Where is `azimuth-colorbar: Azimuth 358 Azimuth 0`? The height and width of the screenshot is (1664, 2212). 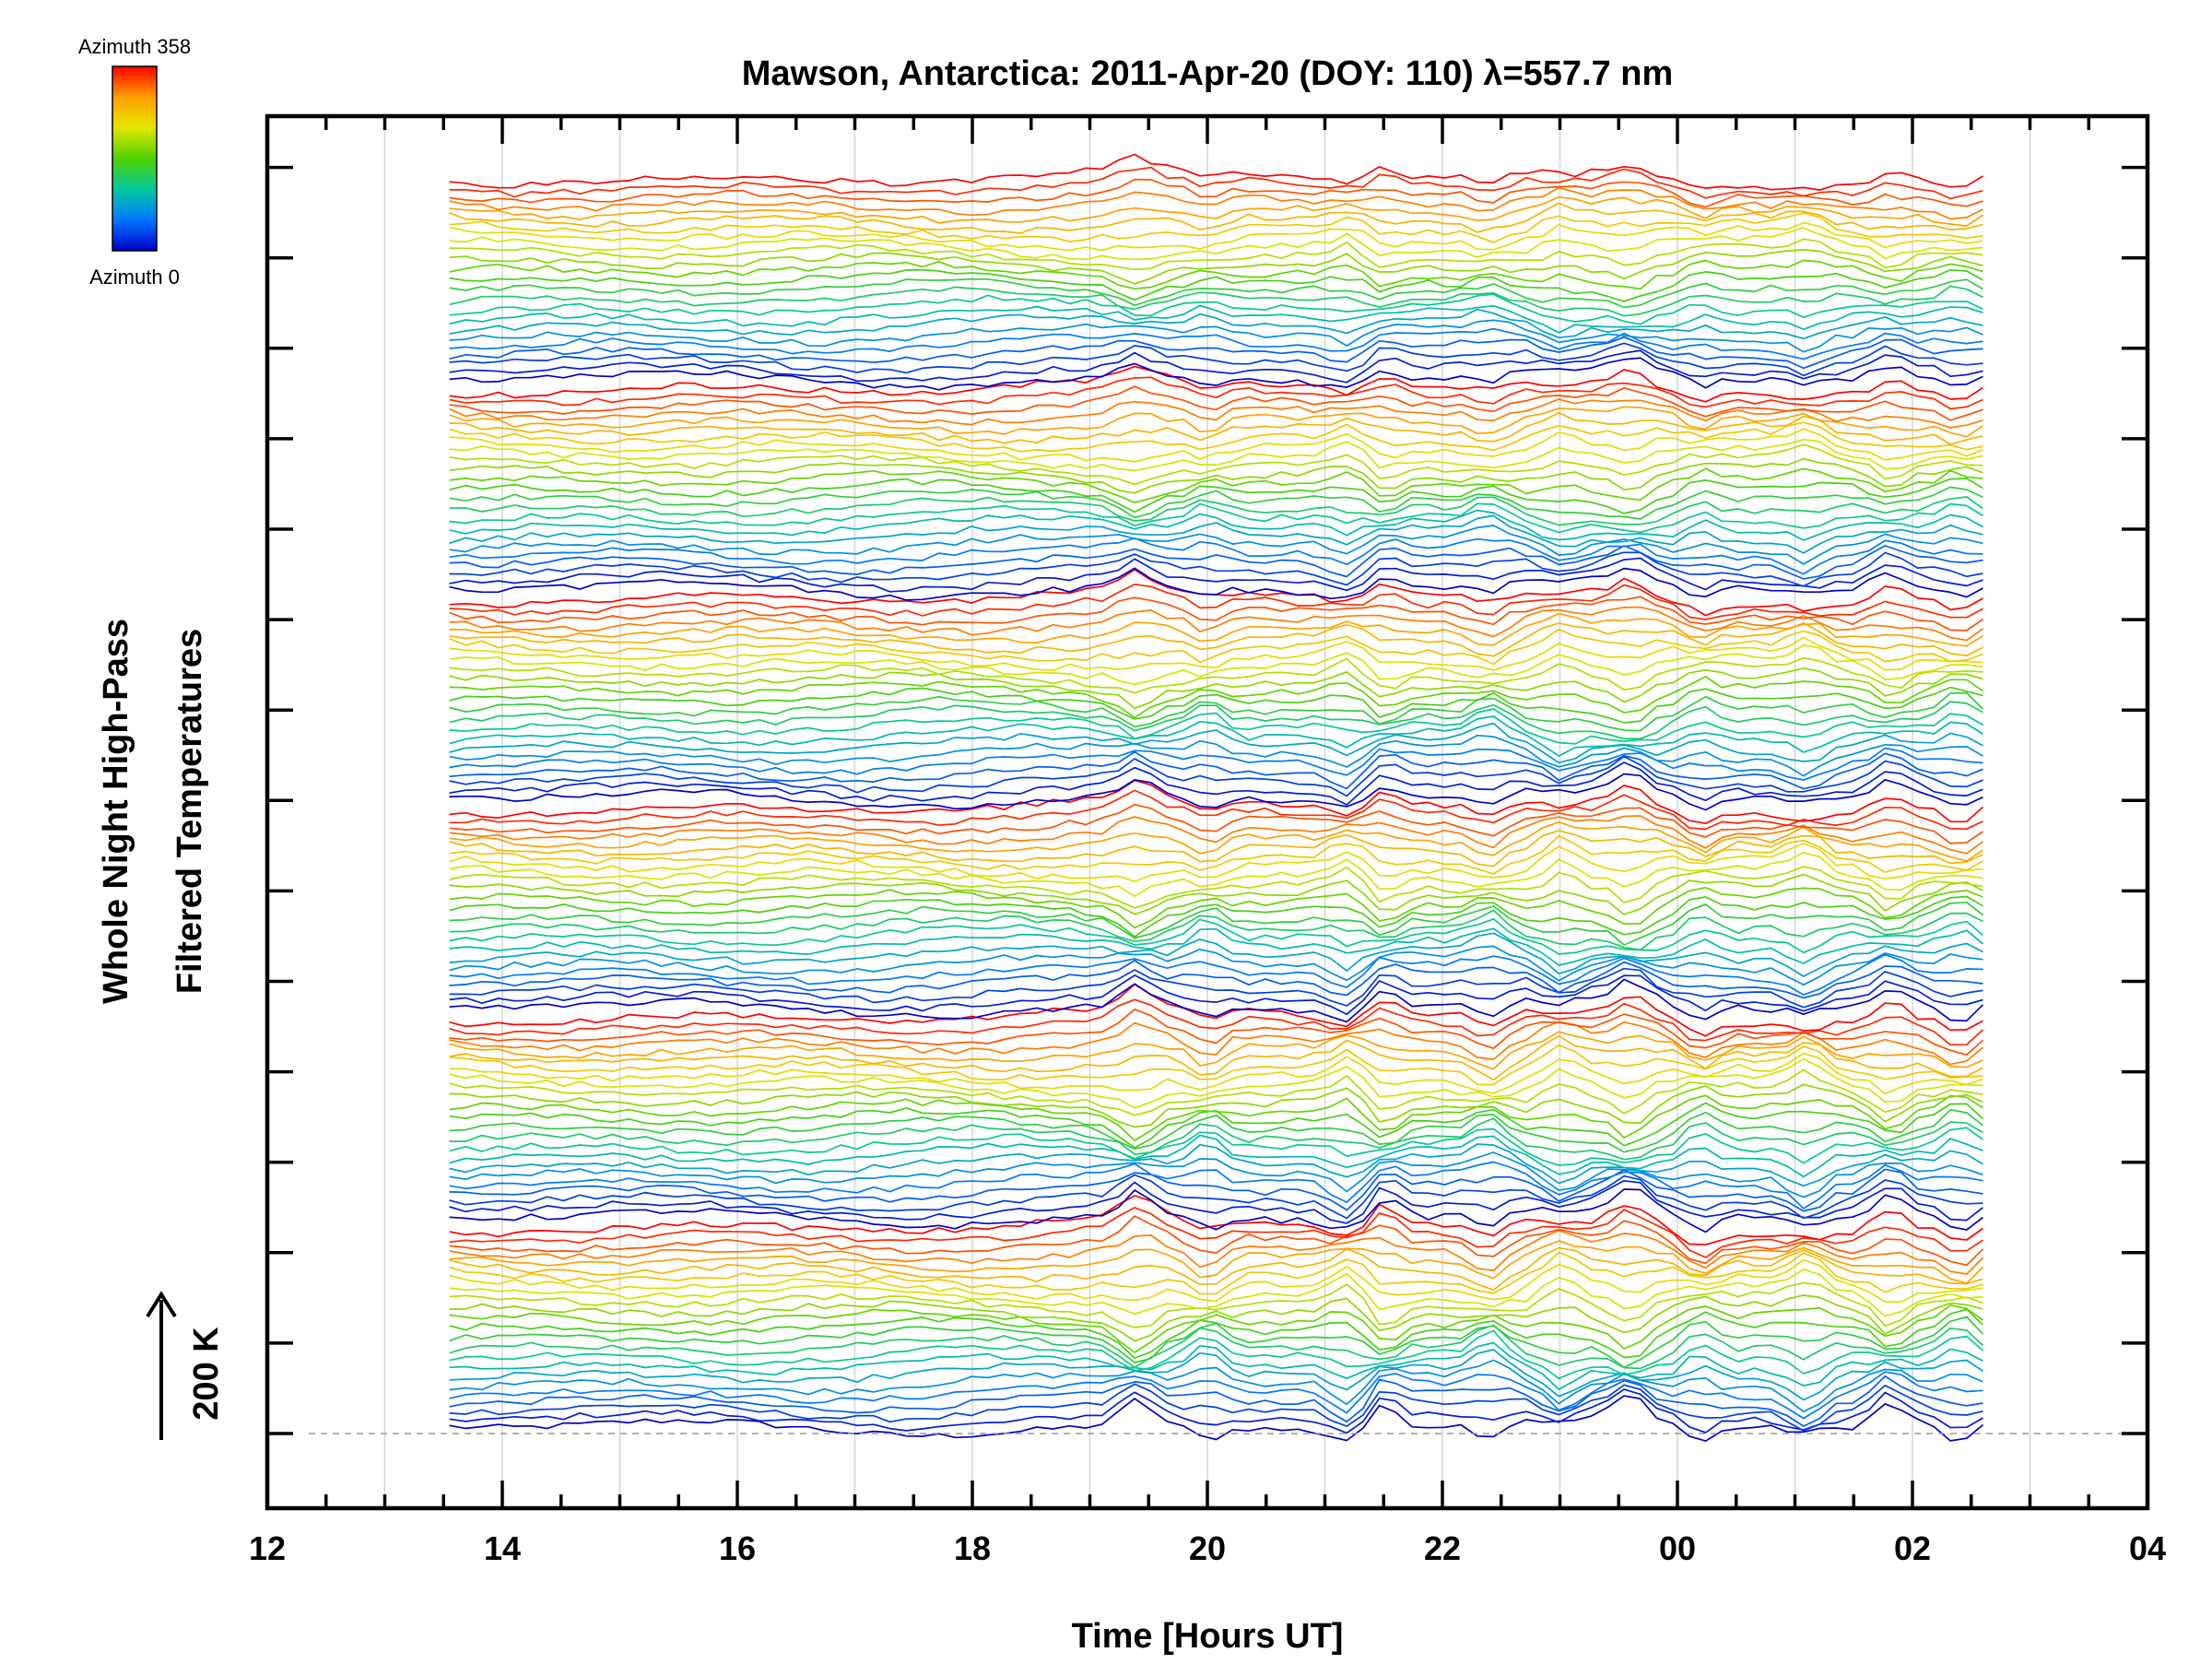 azimuth-colorbar: Azimuth 358 Azimuth 0 is located at coordinates (134, 162).